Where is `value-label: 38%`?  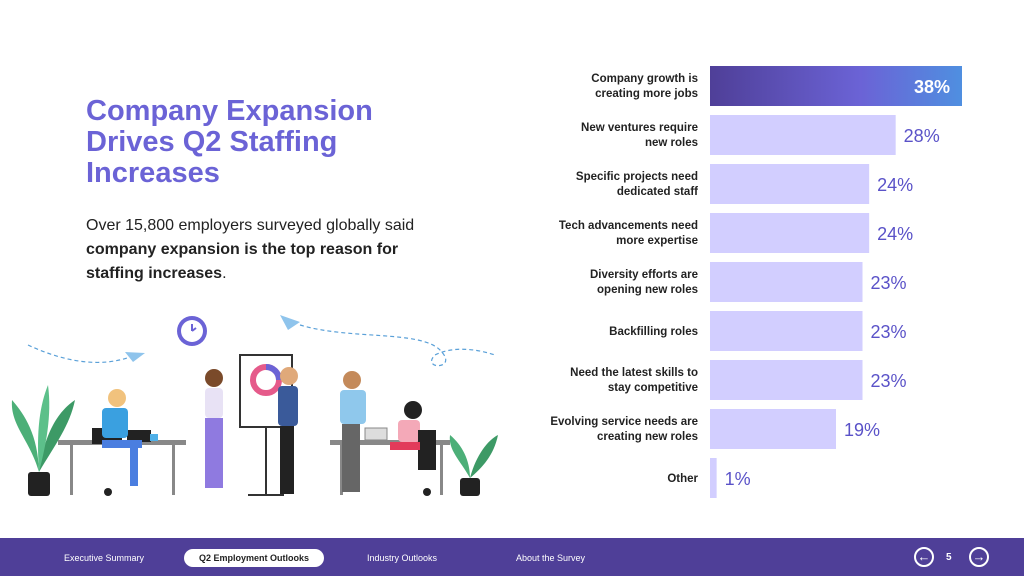
value-label: 38% is located at coordinates (932, 87).